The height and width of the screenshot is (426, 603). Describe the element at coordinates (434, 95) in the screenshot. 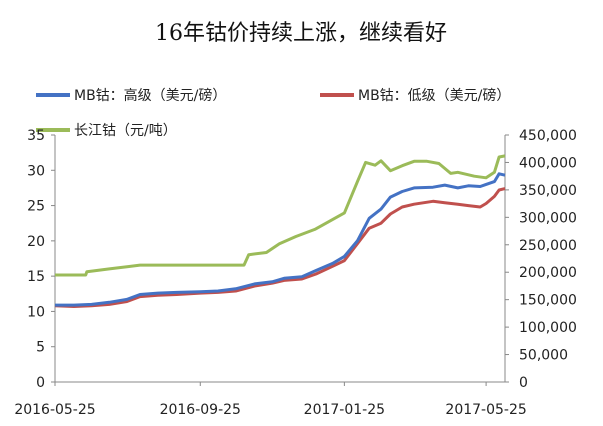

I see `legend-label-low-grade: MB钴：低级（美元/磅）` at that location.